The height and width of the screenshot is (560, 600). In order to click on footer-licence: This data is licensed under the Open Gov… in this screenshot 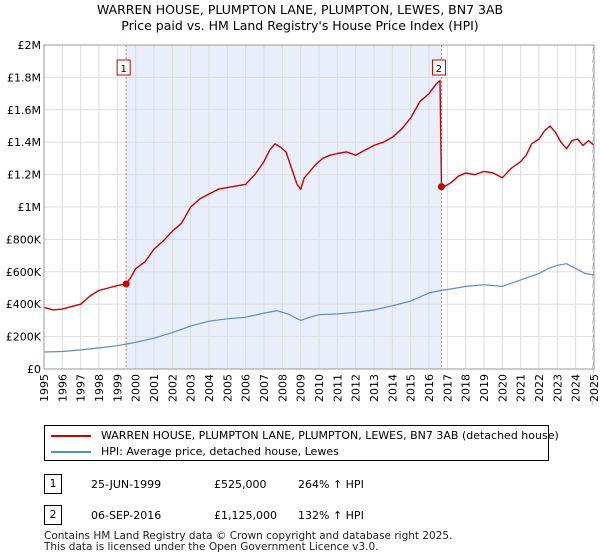, I will do `click(211, 547)`.